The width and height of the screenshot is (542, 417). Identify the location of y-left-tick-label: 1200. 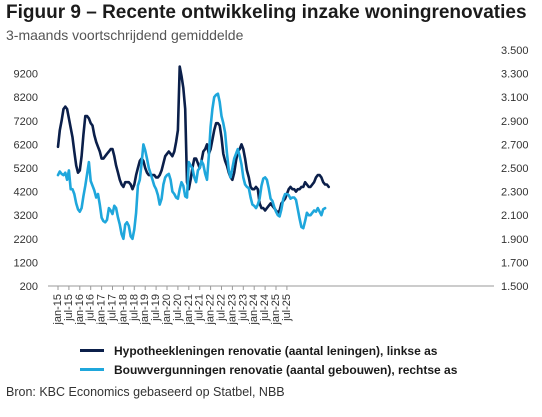
(26, 263).